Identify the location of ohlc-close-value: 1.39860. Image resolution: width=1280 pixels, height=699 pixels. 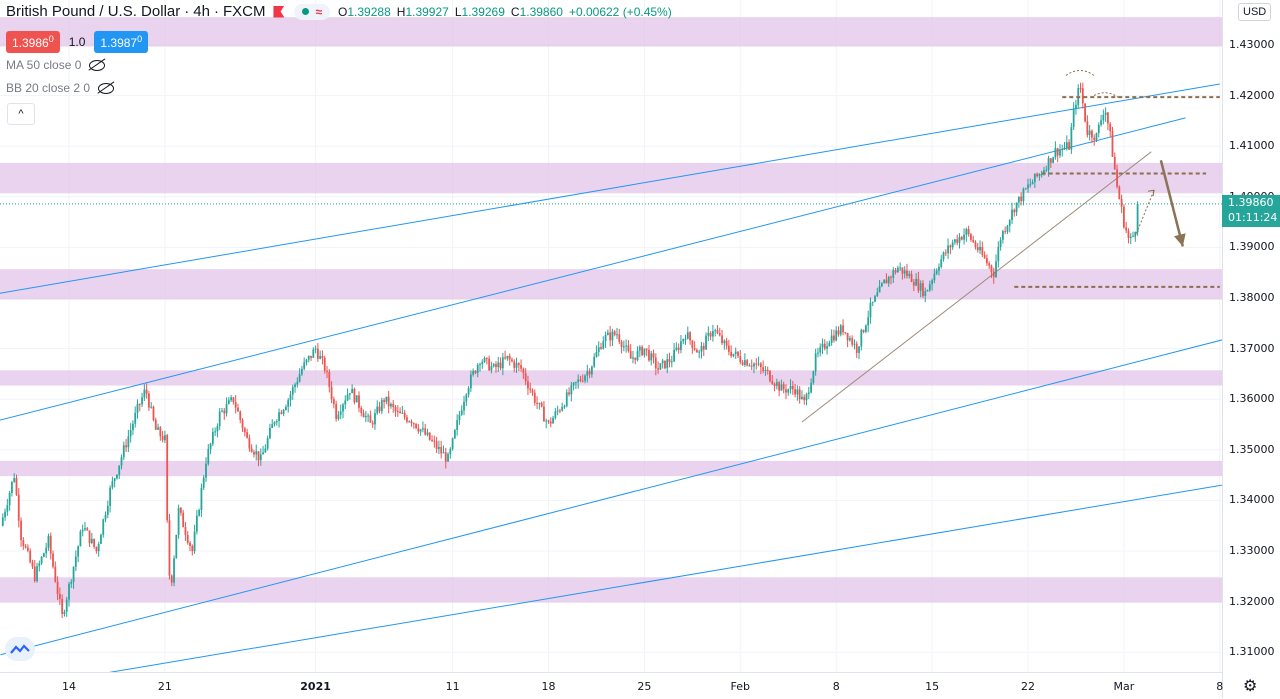
(541, 11).